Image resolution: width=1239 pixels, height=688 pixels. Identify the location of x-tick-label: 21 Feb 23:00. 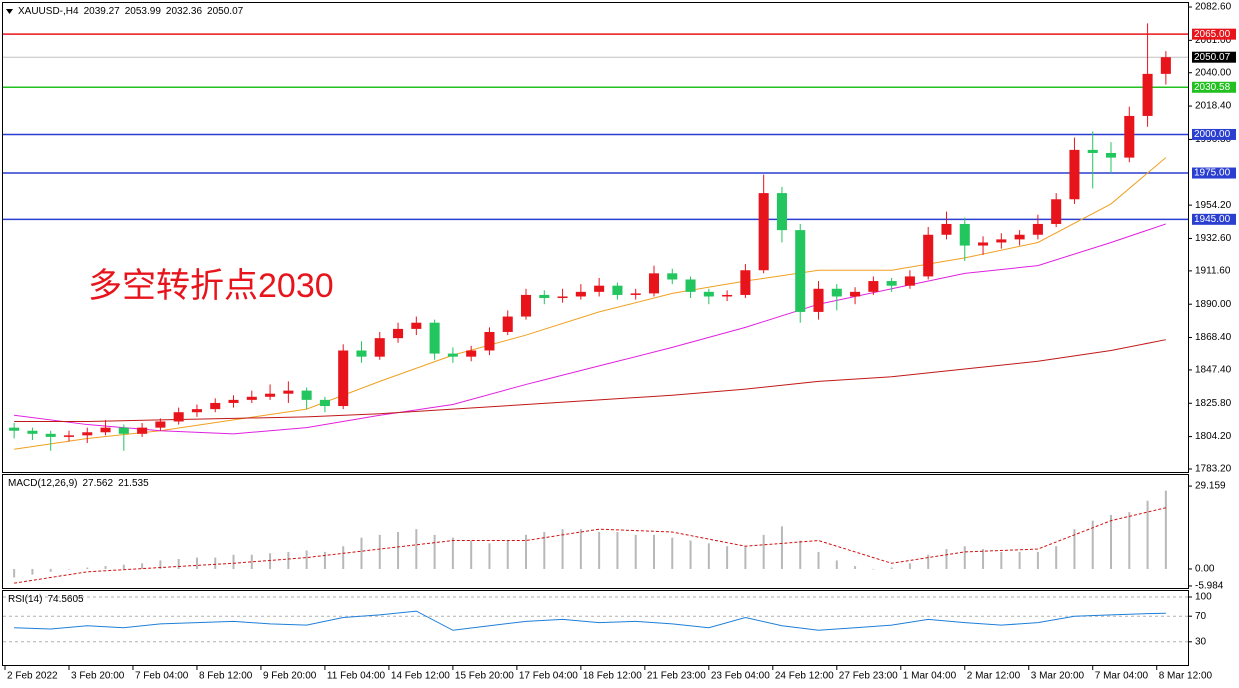
(676, 676).